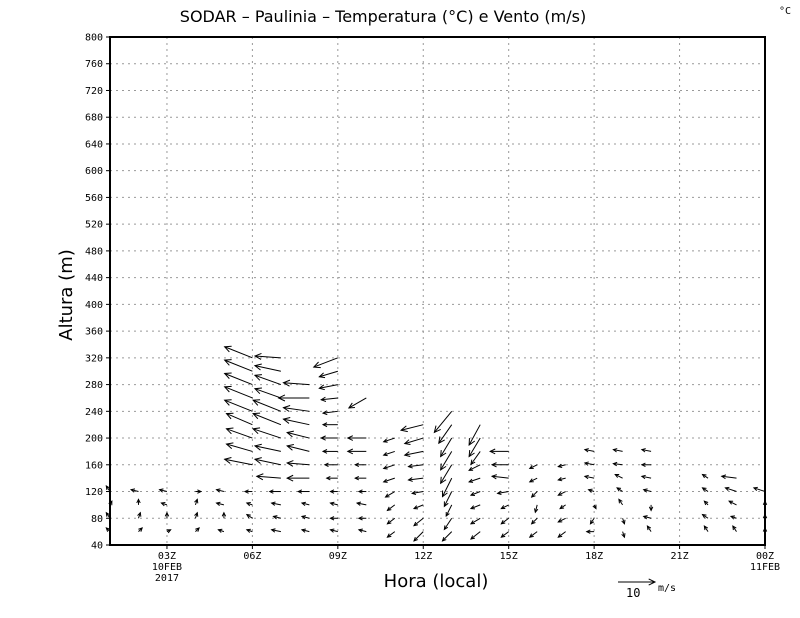  Describe the element at coordinates (94, 251) in the screenshot. I see `y-tick-label: 480` at that location.